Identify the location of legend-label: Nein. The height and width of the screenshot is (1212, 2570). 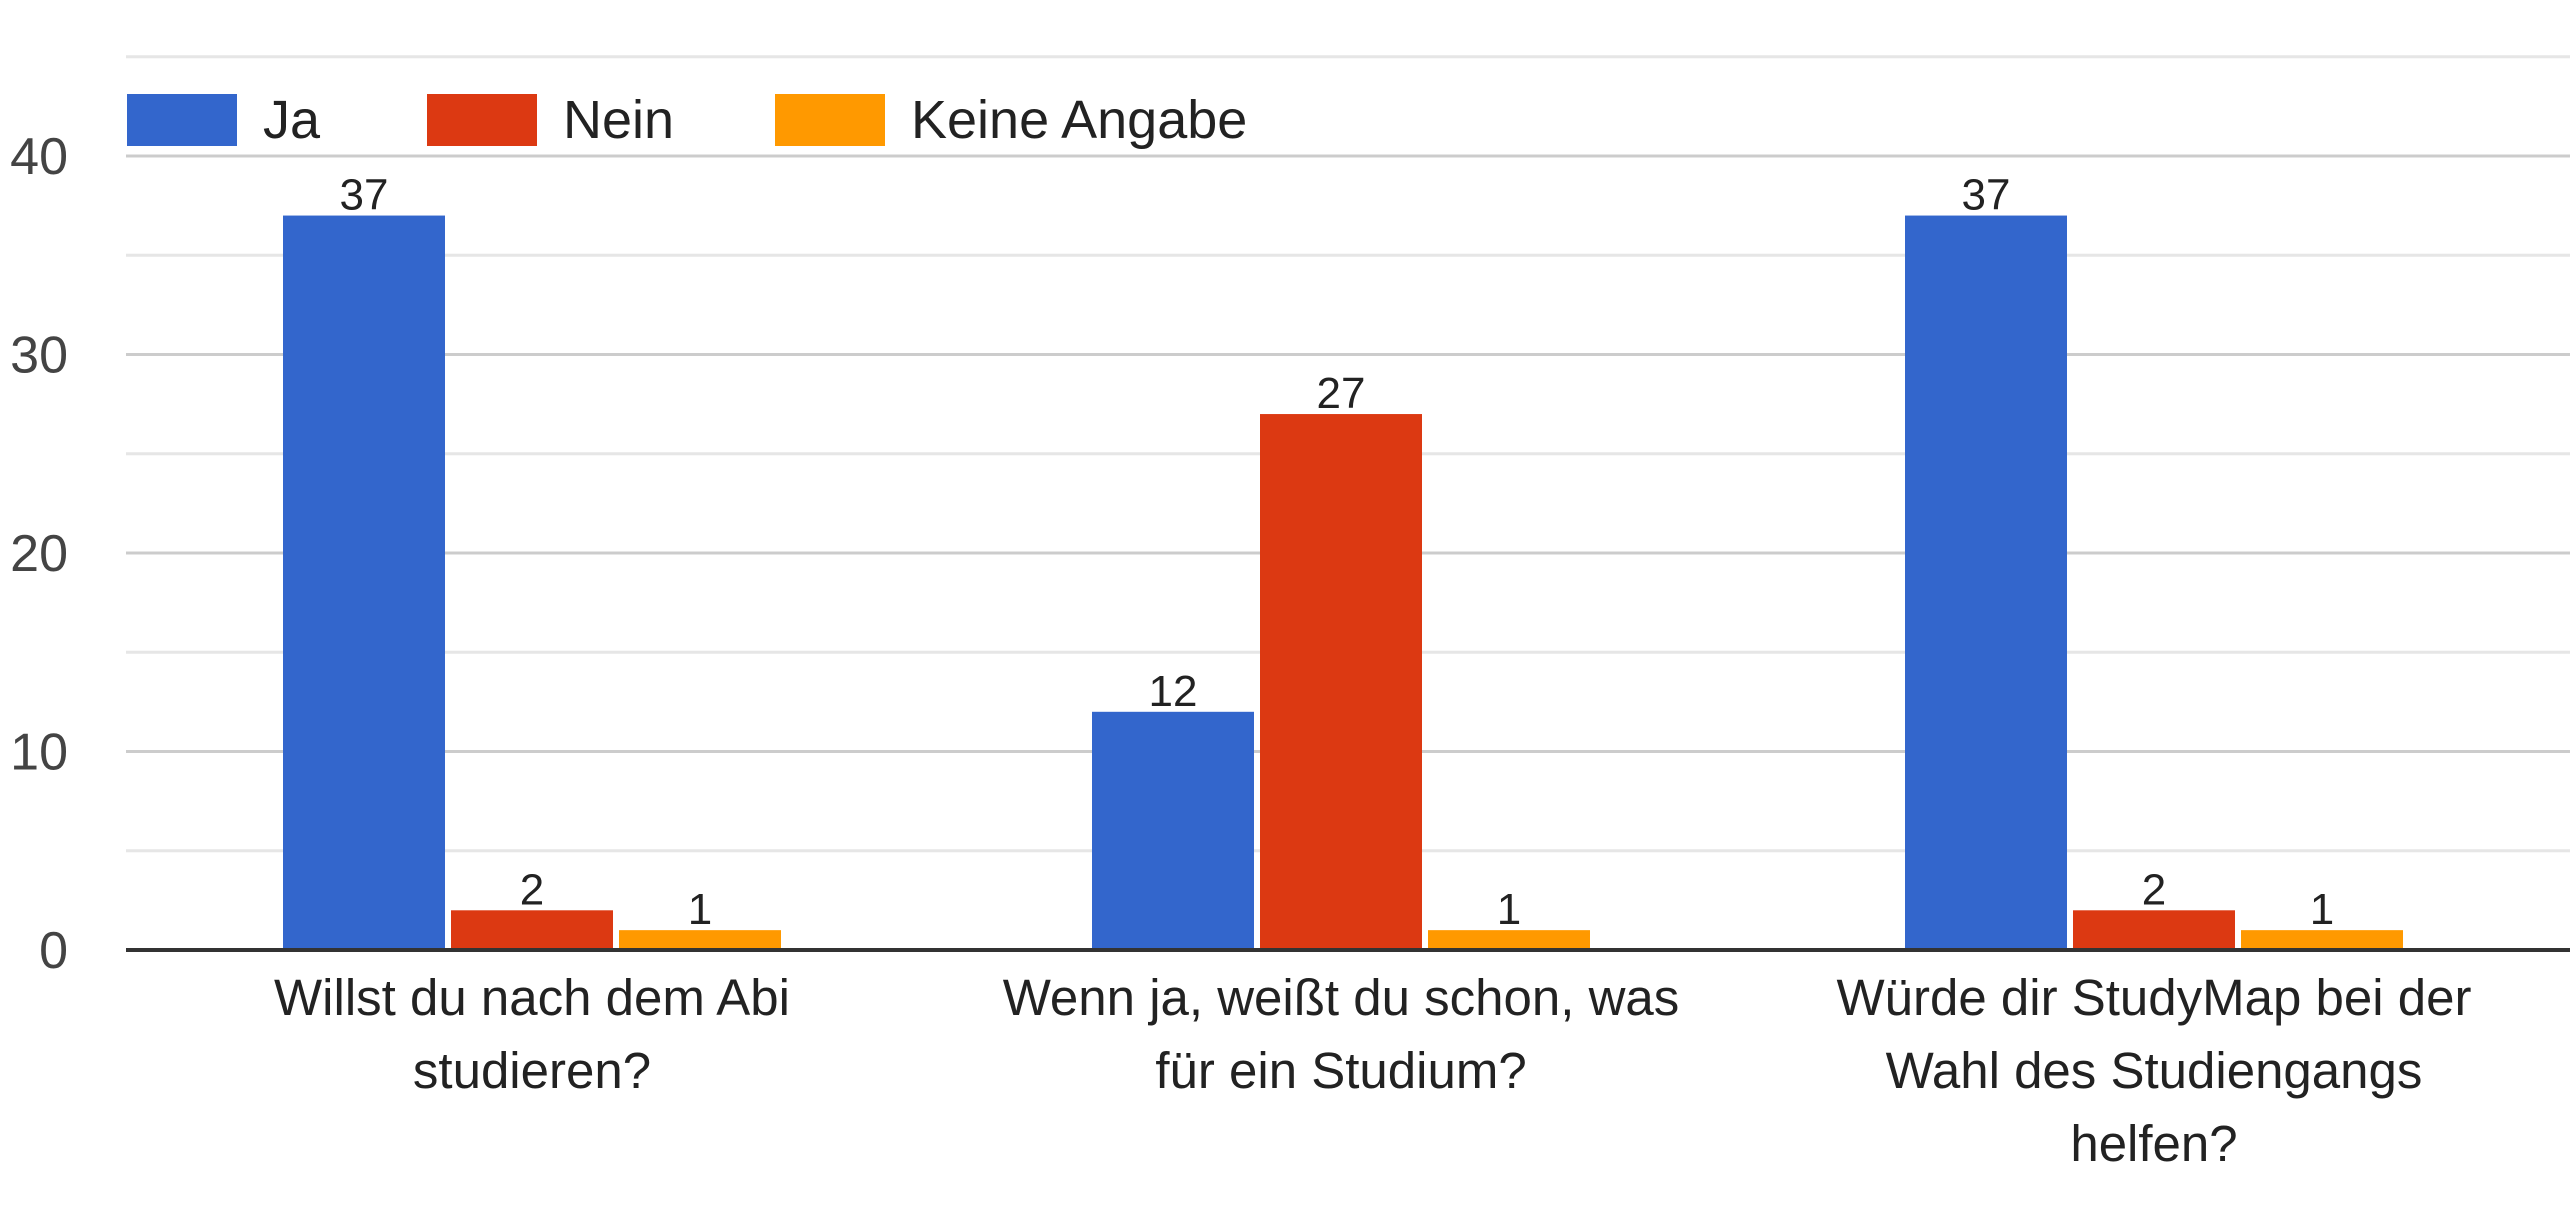
(618, 120).